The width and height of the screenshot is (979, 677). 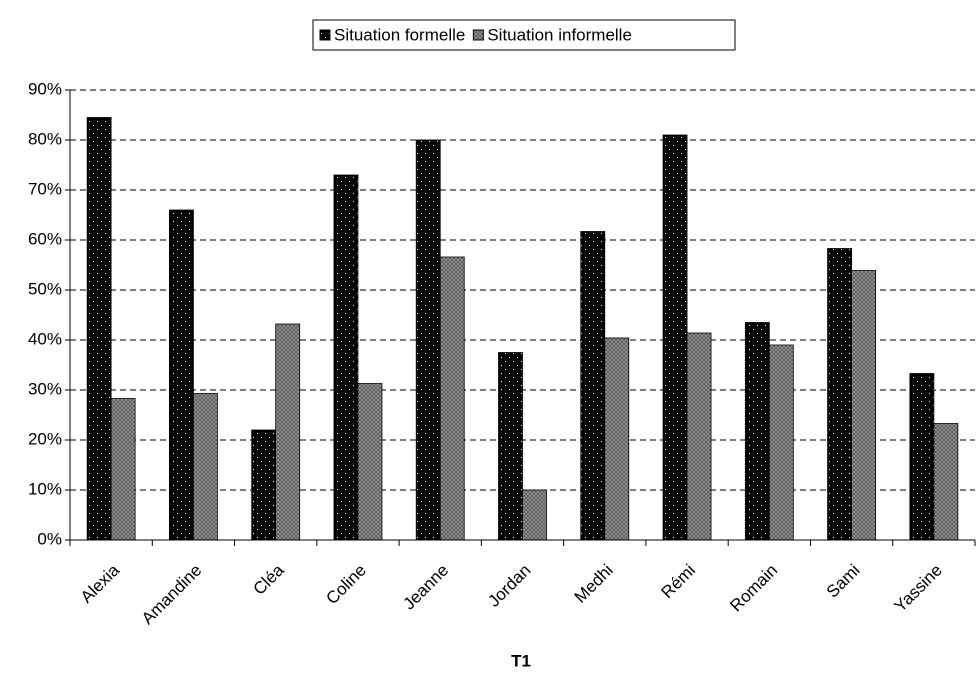 I want to click on x-tick-label: Amandine, so click(x=172, y=595).